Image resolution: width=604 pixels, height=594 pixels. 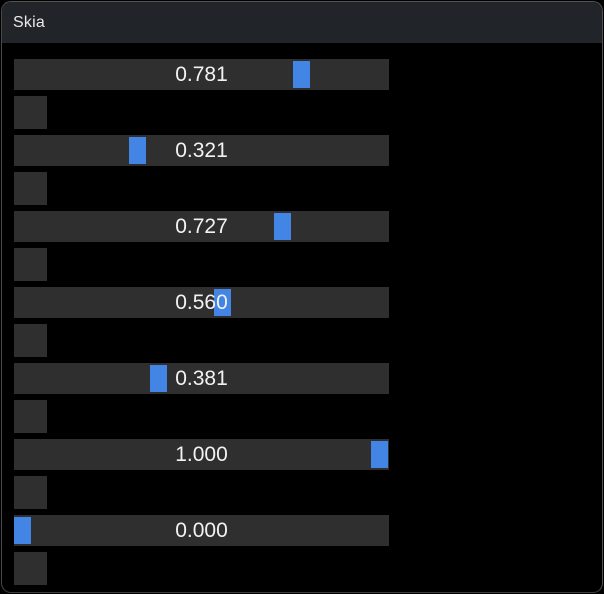 I want to click on slider-track: 0.321, so click(x=201, y=150).